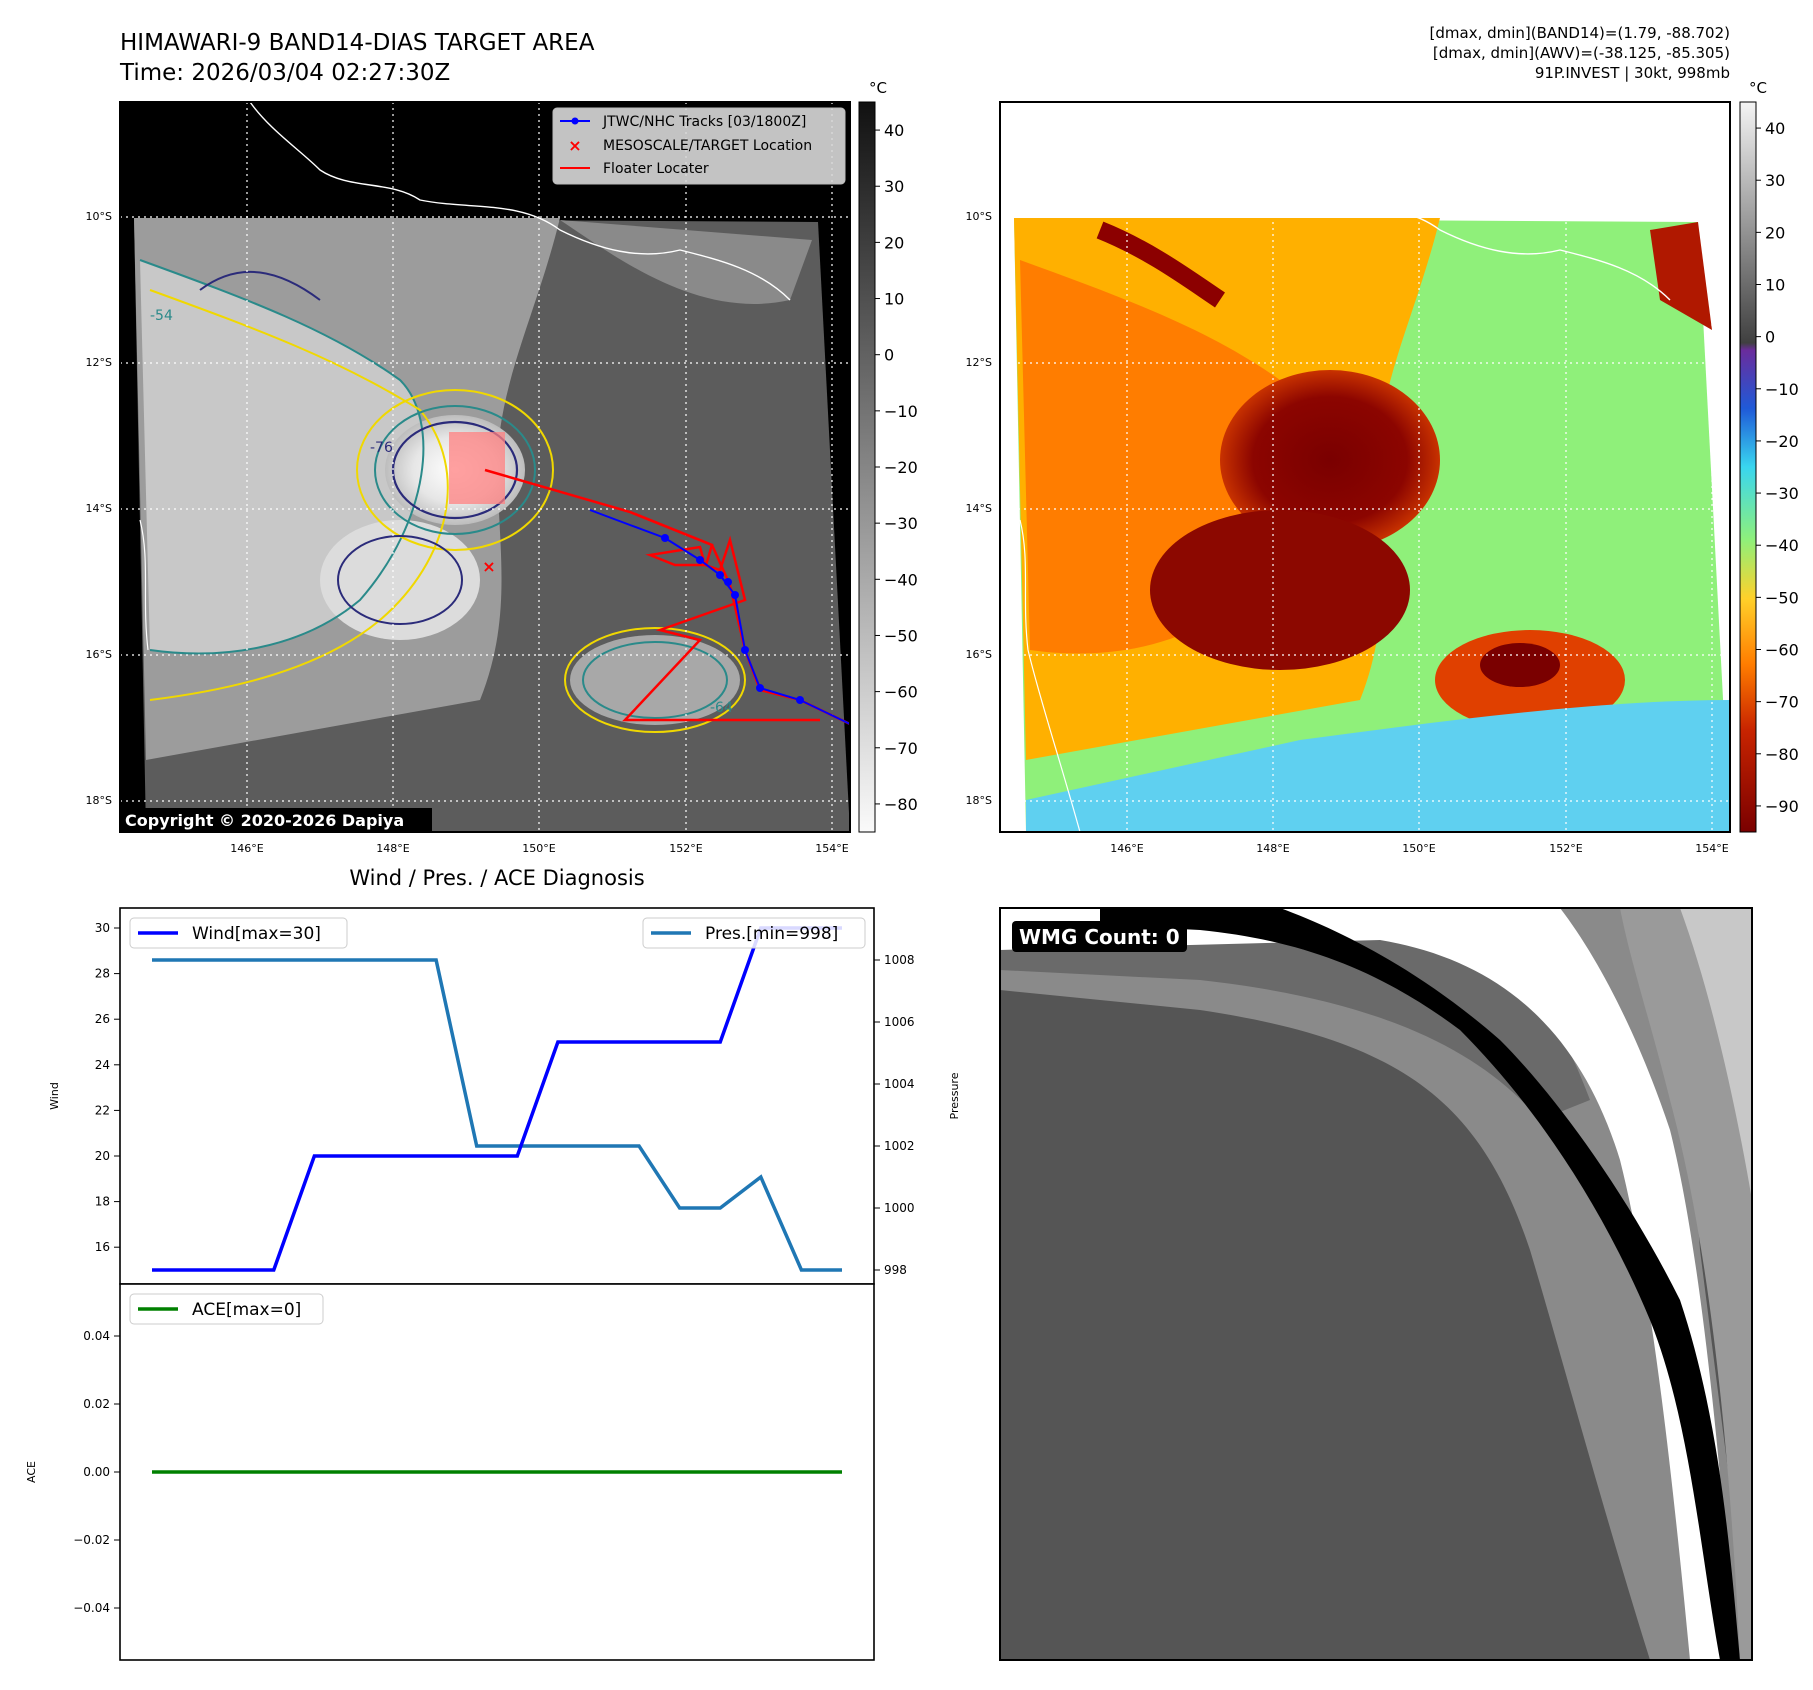 The height and width of the screenshot is (1690, 1813). What do you see at coordinates (1782, 493) in the screenshot?
I see `awv-colorbar-tick-label: −30` at bounding box center [1782, 493].